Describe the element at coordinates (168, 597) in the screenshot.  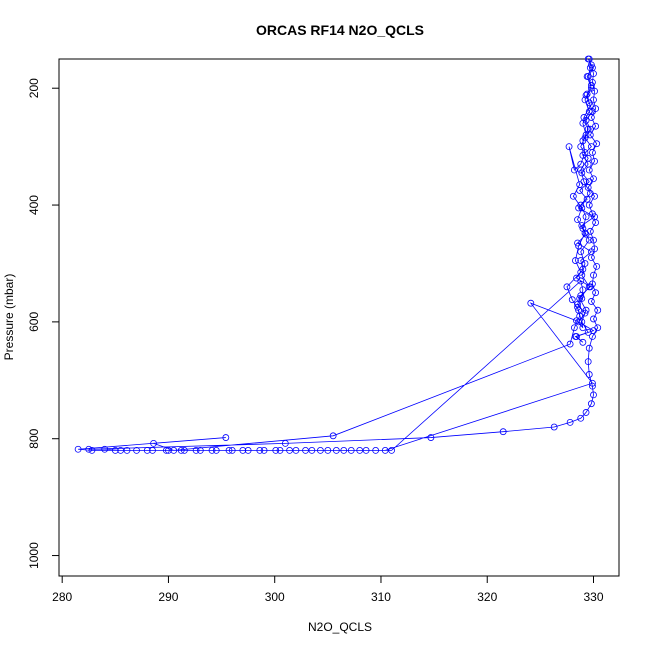
I see `x-tick-label: 290` at that location.